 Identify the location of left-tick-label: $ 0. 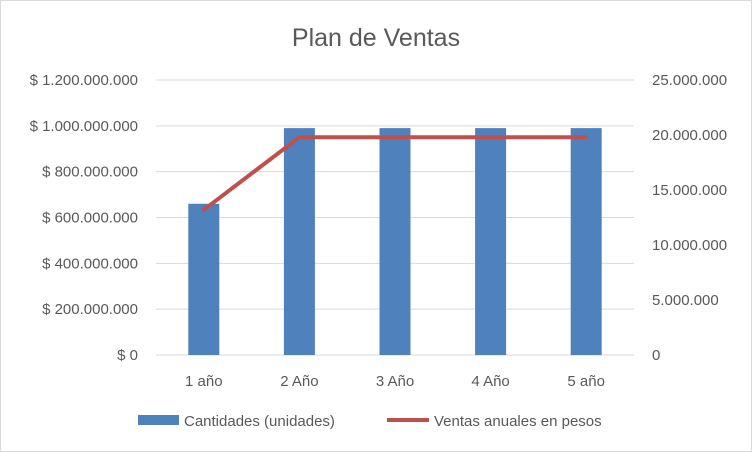
(127, 355).